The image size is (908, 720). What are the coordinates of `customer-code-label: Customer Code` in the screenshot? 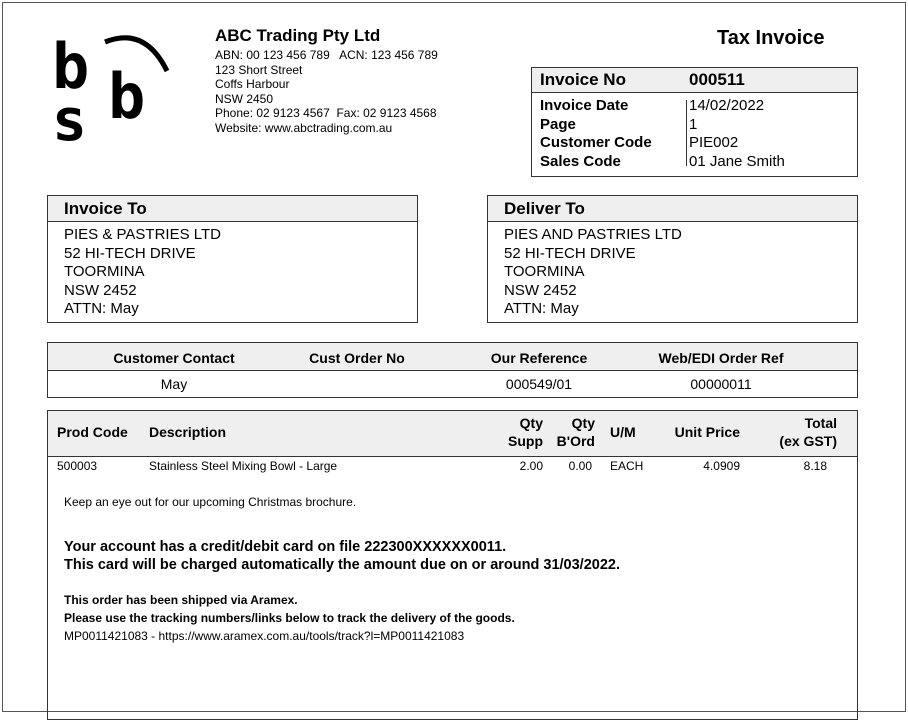 It's located at (596, 142).